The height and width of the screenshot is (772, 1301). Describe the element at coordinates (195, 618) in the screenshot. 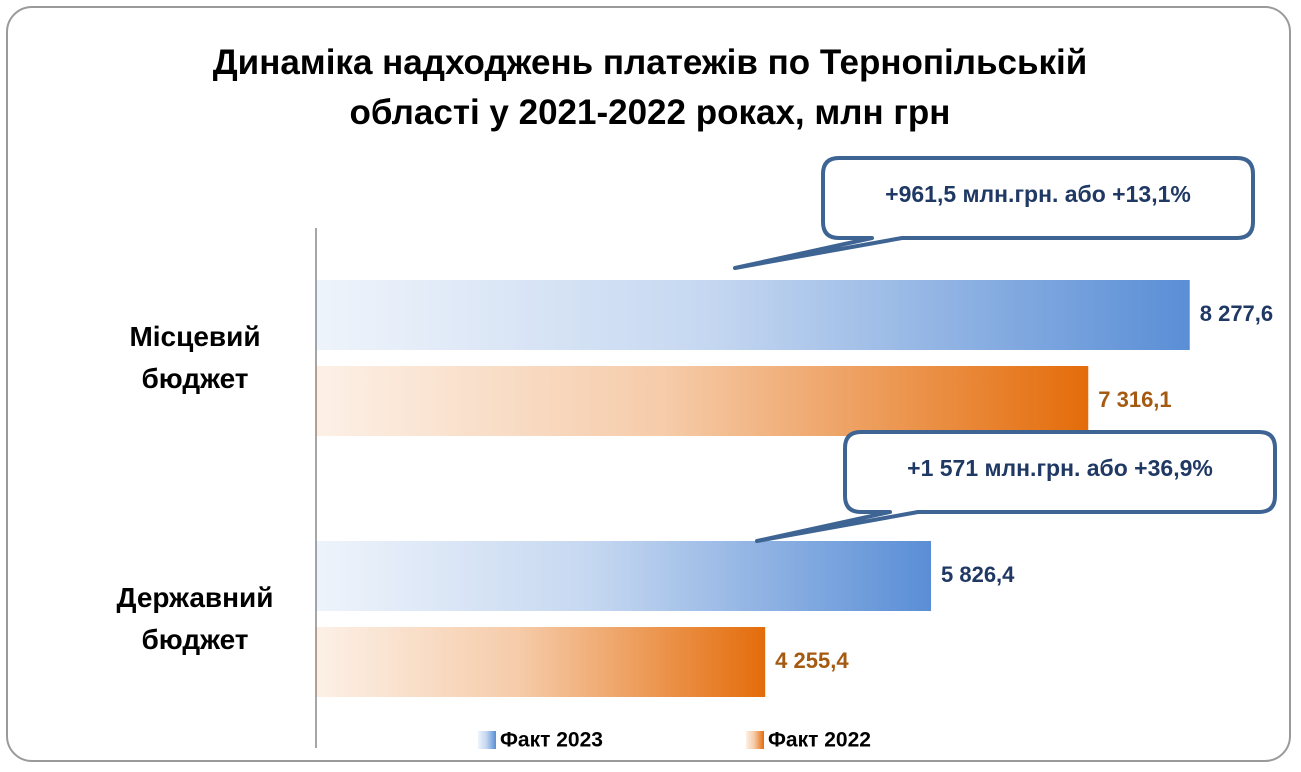

I see `y-tick-label: Державний бюджет` at that location.